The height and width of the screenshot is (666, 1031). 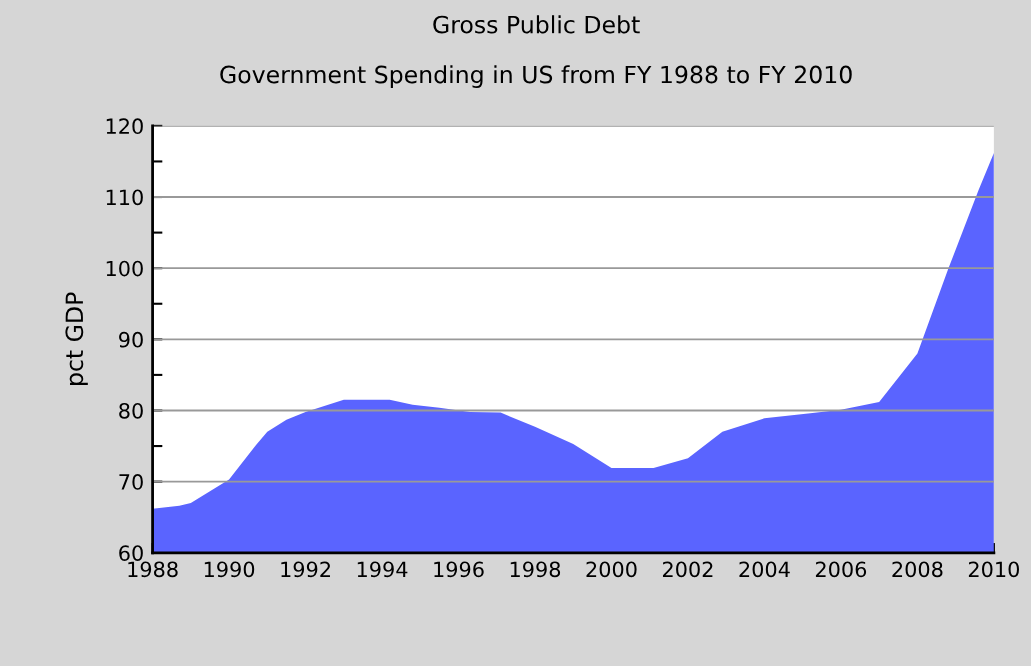 I want to click on x-tick-label: 2008, so click(x=917, y=569).